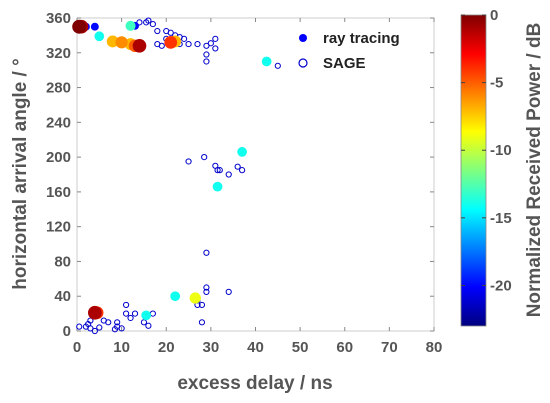  What do you see at coordinates (58, 122) in the screenshot?
I see `y-tick-label: 240` at bounding box center [58, 122].